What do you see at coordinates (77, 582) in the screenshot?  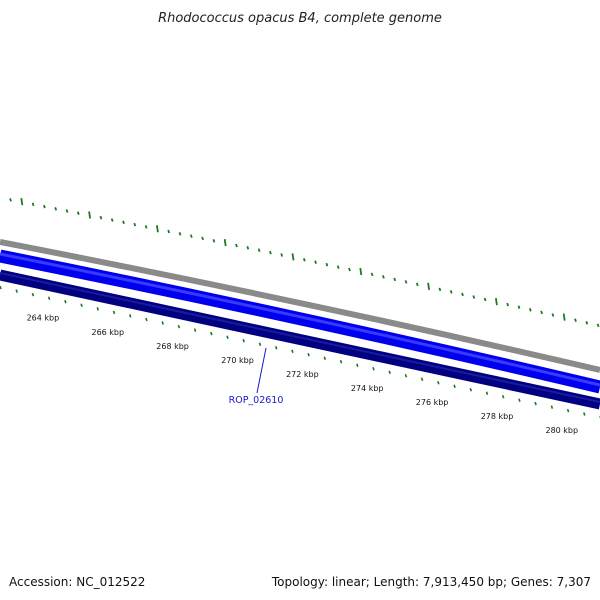 I see `accession-text: Accession: NC_012522` at bounding box center [77, 582].